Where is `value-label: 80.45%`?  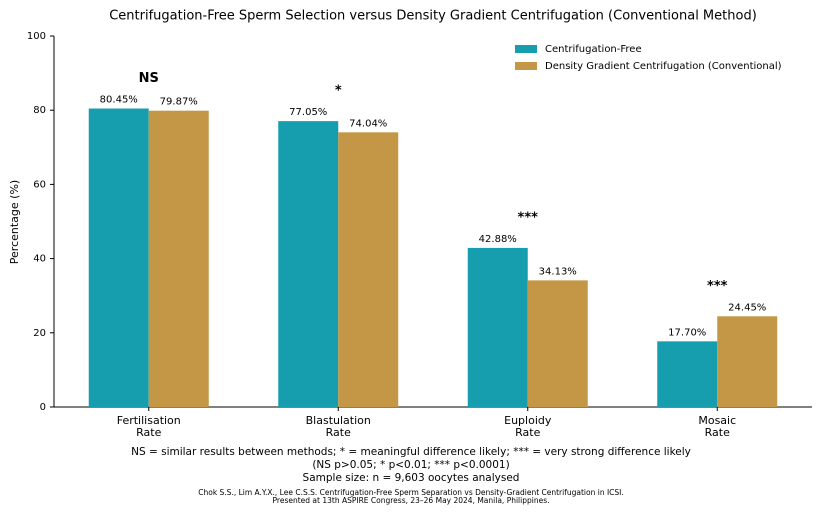 value-label: 80.45% is located at coordinates (119, 100).